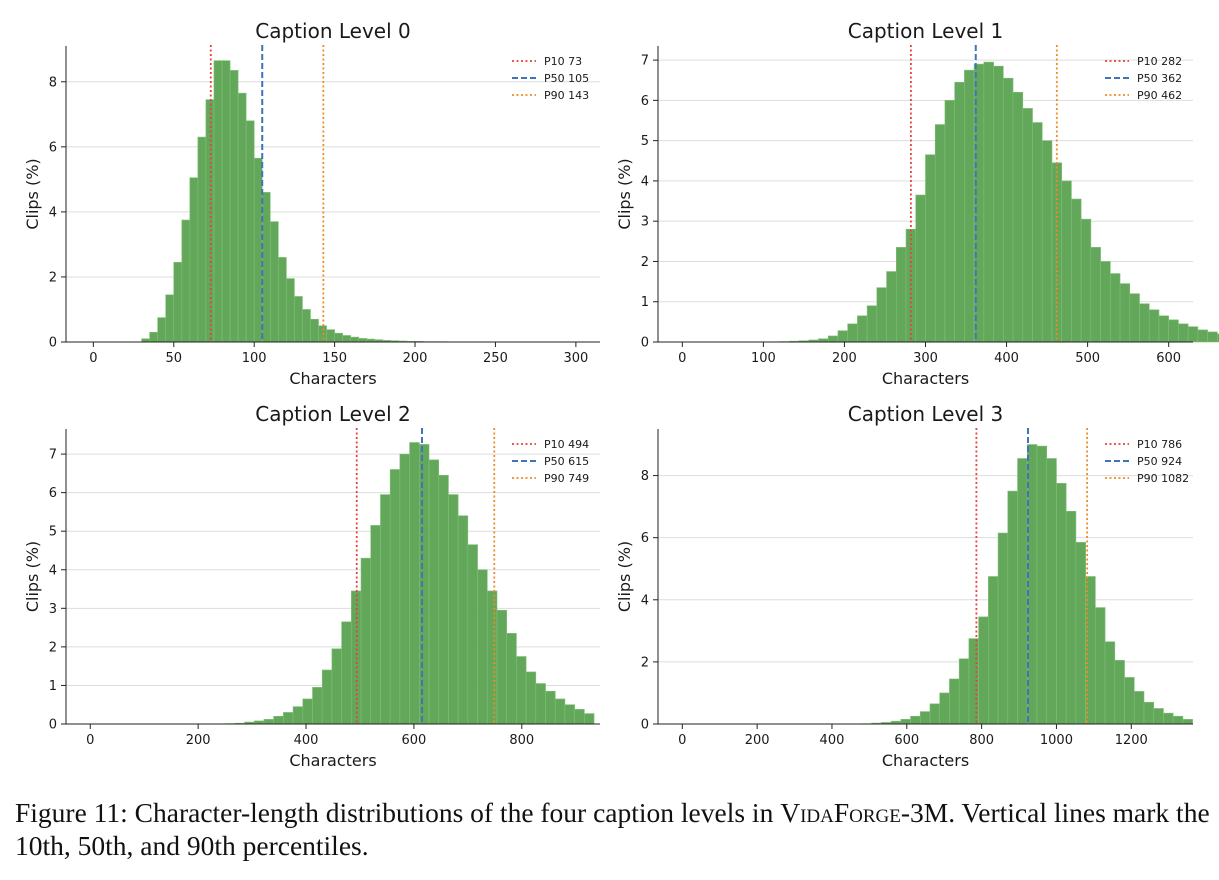  I want to click on y-tick-label: 0, so click(53, 725).